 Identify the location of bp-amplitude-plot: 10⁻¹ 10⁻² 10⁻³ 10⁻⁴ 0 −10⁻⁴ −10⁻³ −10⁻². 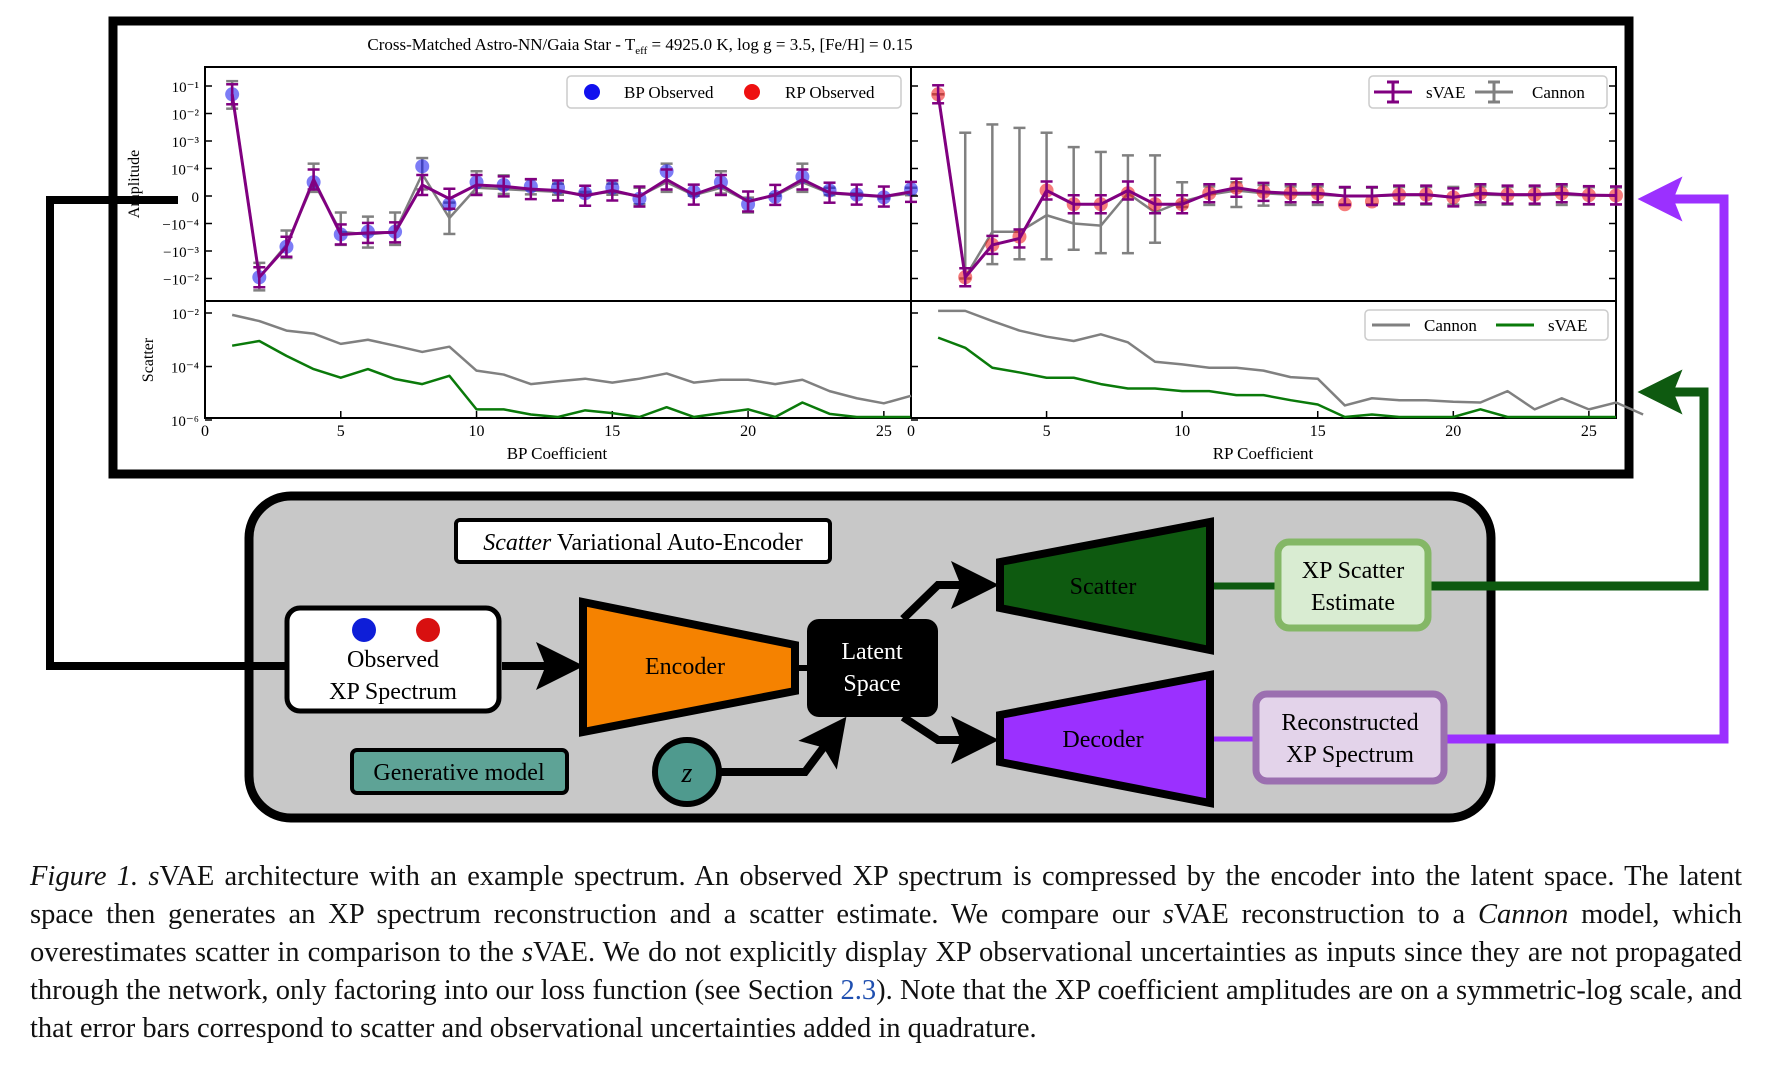
(540, 185).